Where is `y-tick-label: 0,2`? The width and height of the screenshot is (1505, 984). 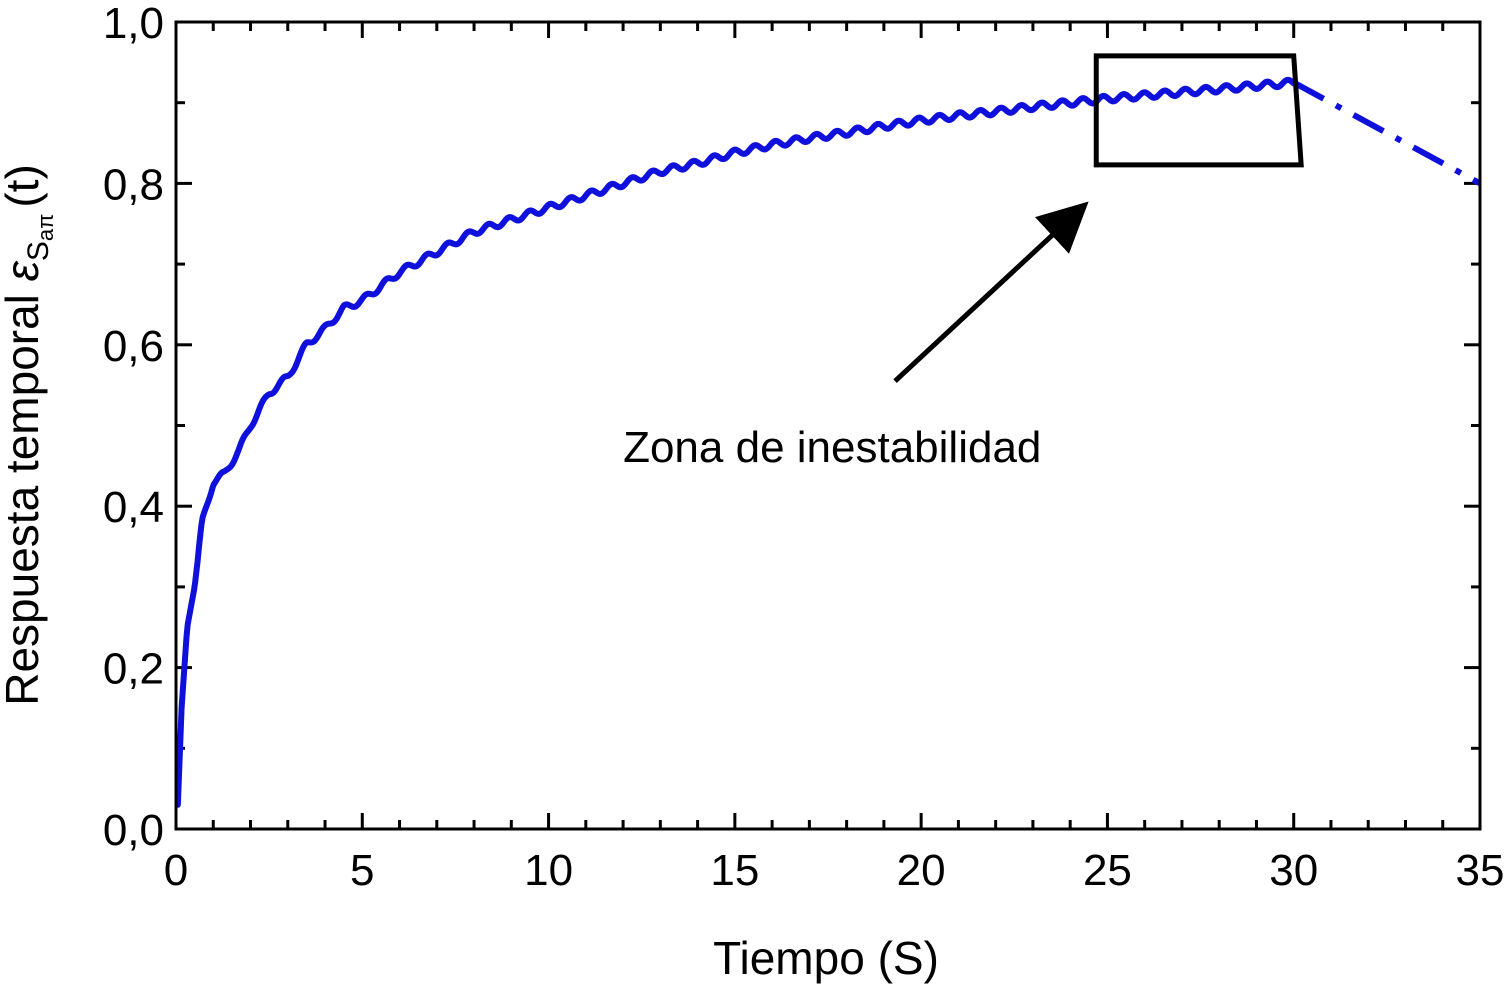
y-tick-label: 0,2 is located at coordinates (133, 669).